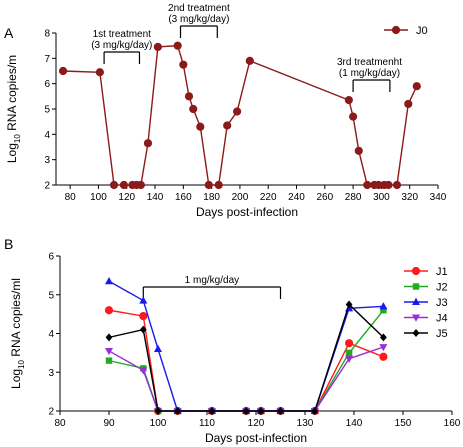  Describe the element at coordinates (16, 319) in the screenshot. I see `y-axis-label-text: RNA copies/ml` at that location.